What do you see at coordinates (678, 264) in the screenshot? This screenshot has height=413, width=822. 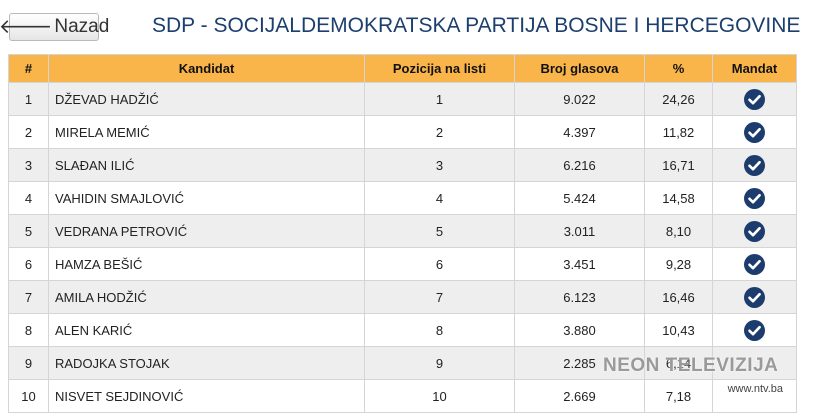 I see `cell-percent: 9,28` at bounding box center [678, 264].